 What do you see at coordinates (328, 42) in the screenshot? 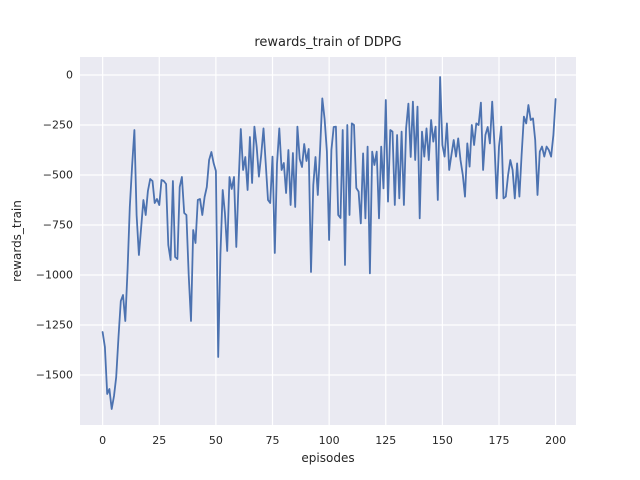
I see `chart-title: rewards_train of DDPG` at bounding box center [328, 42].